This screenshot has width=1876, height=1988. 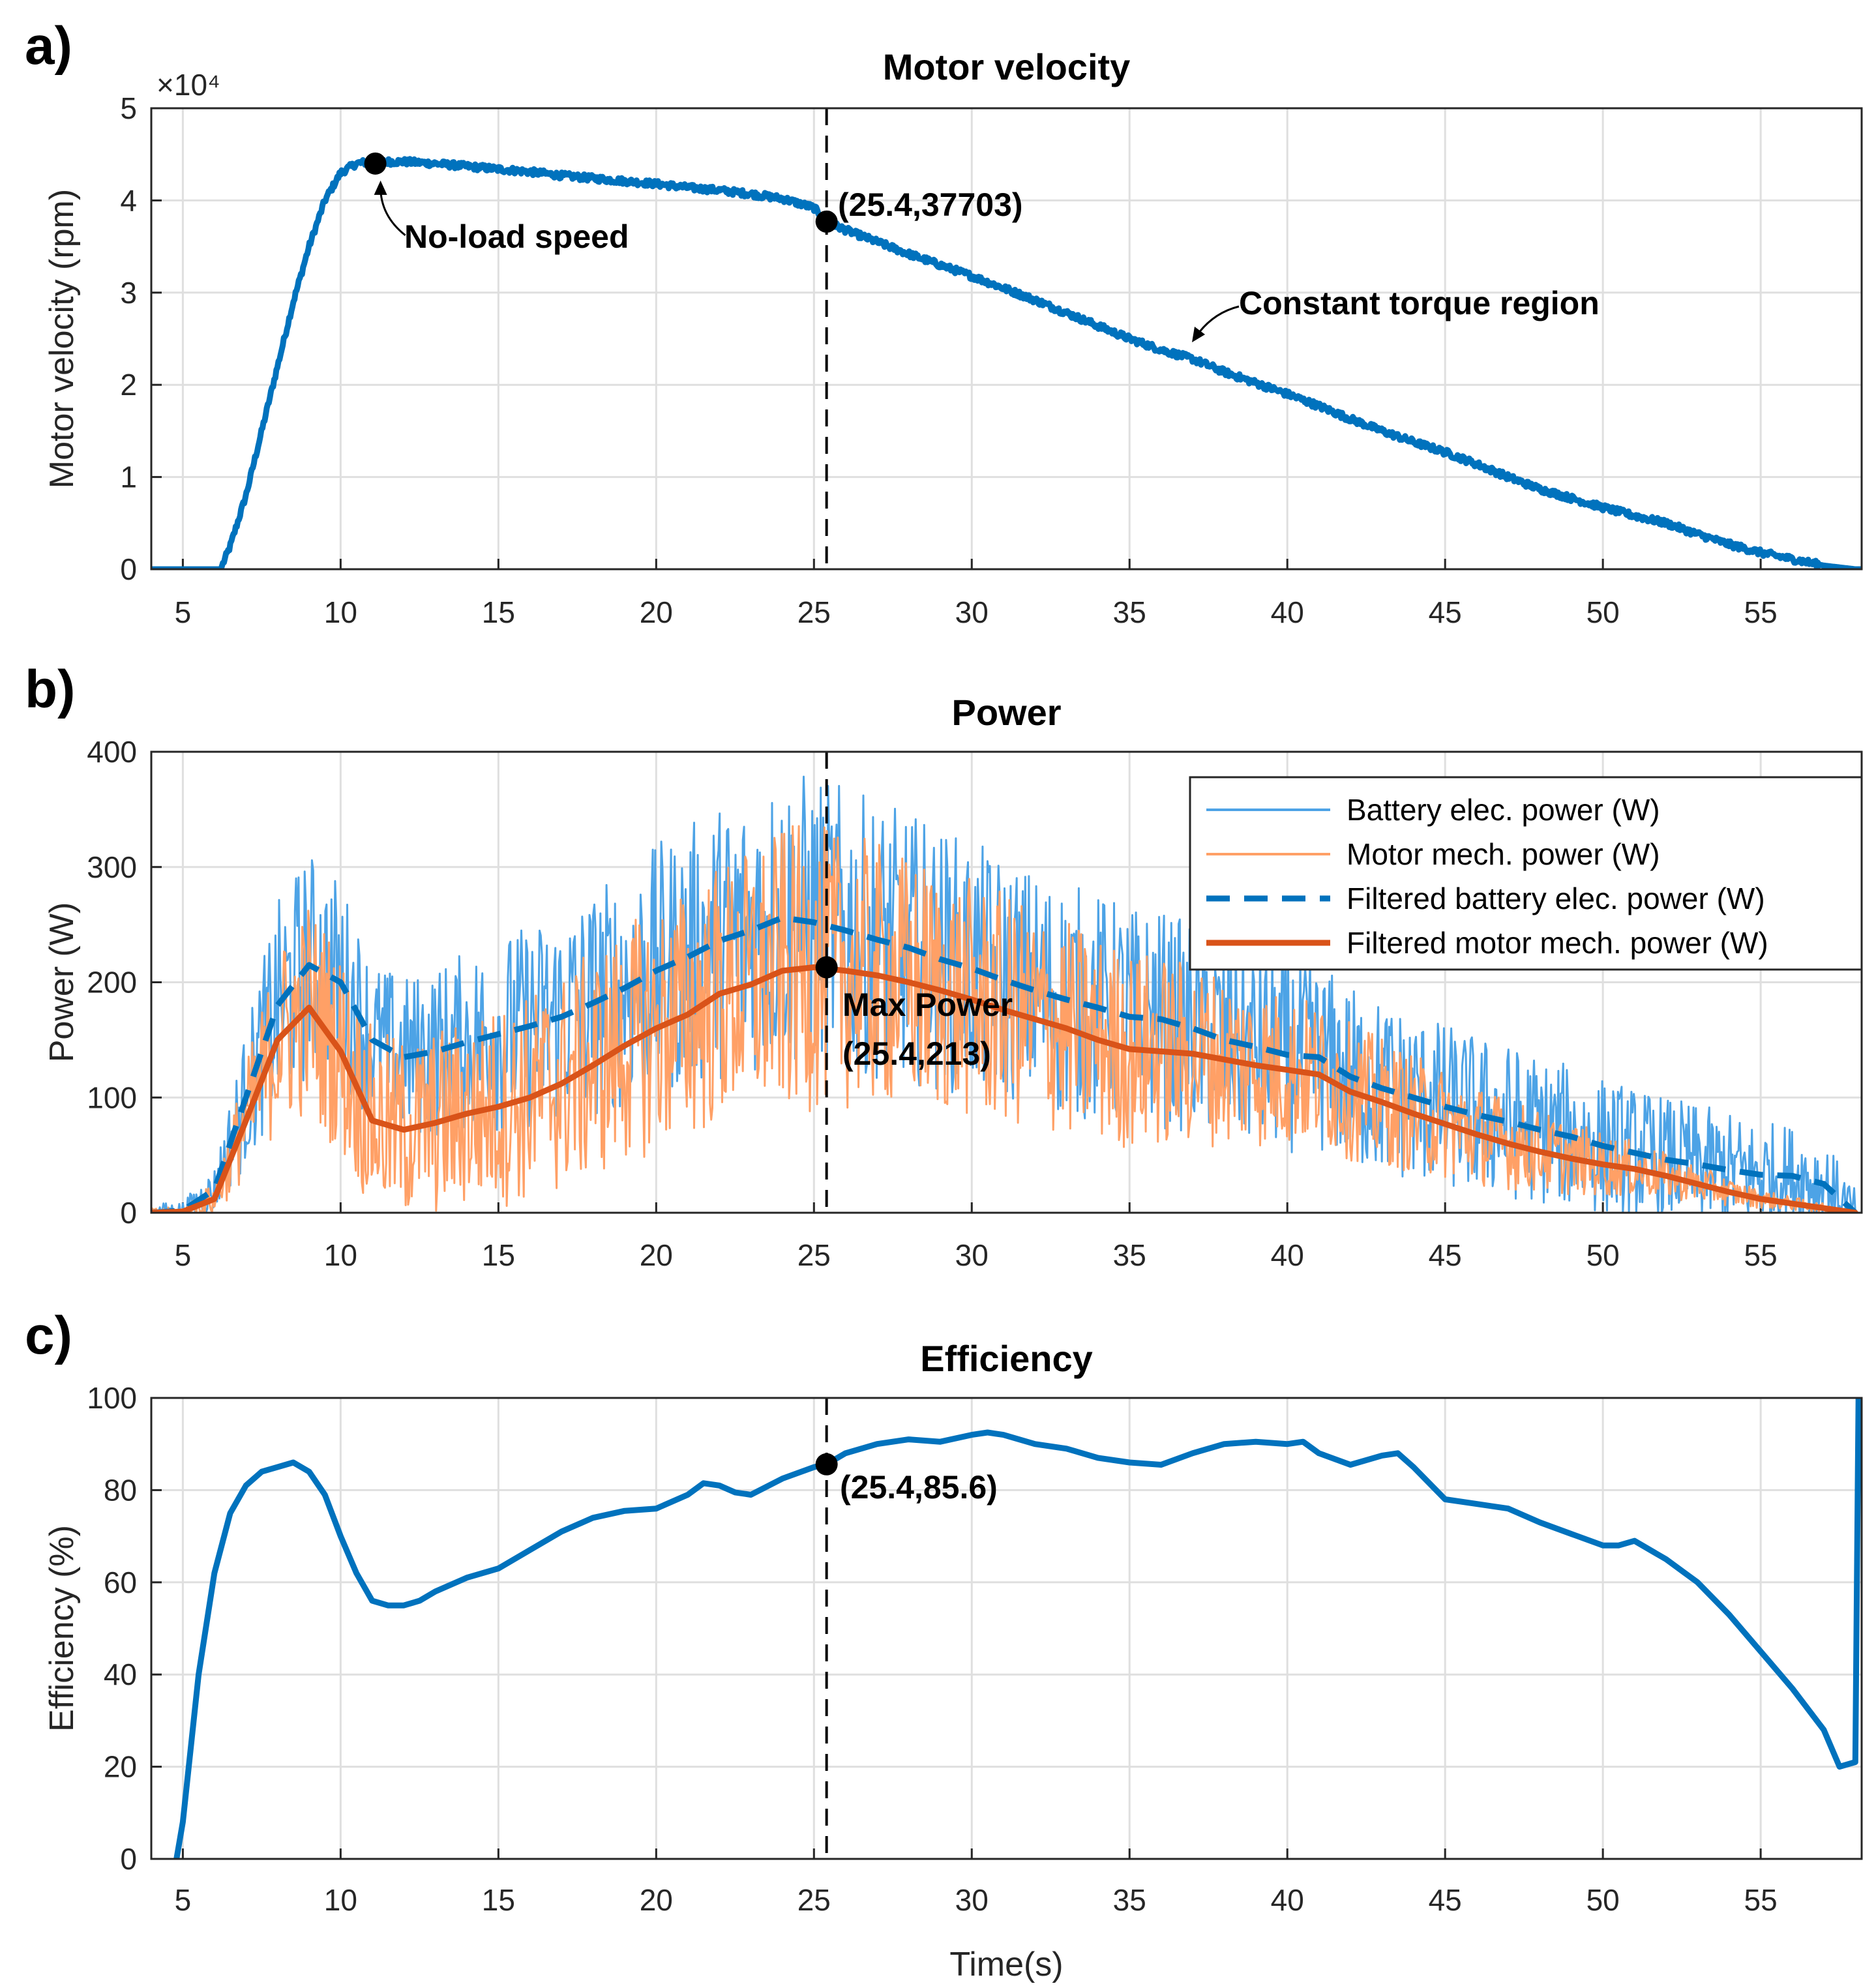 I want to click on panel-label: c), so click(x=48, y=1335).